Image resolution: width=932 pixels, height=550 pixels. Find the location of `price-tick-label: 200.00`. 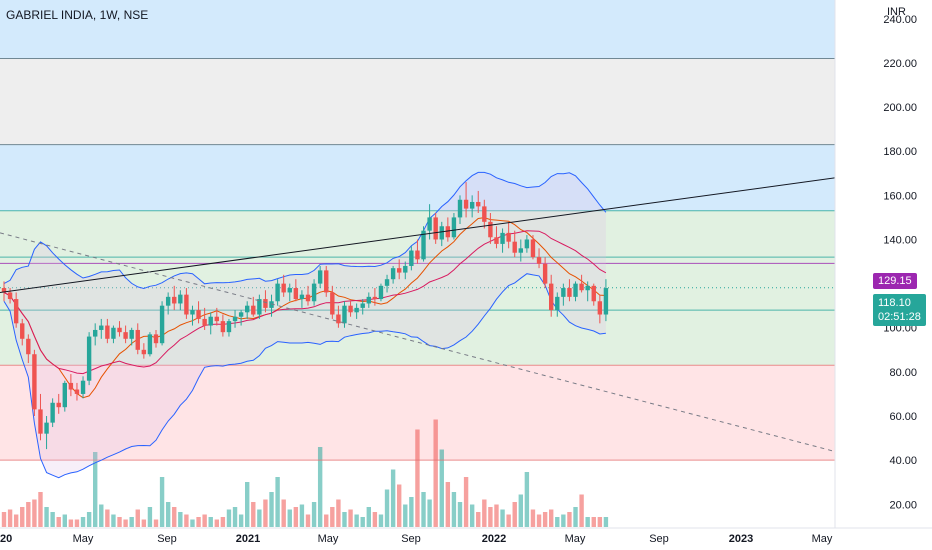

price-tick-label: 200.00 is located at coordinates (900, 108).